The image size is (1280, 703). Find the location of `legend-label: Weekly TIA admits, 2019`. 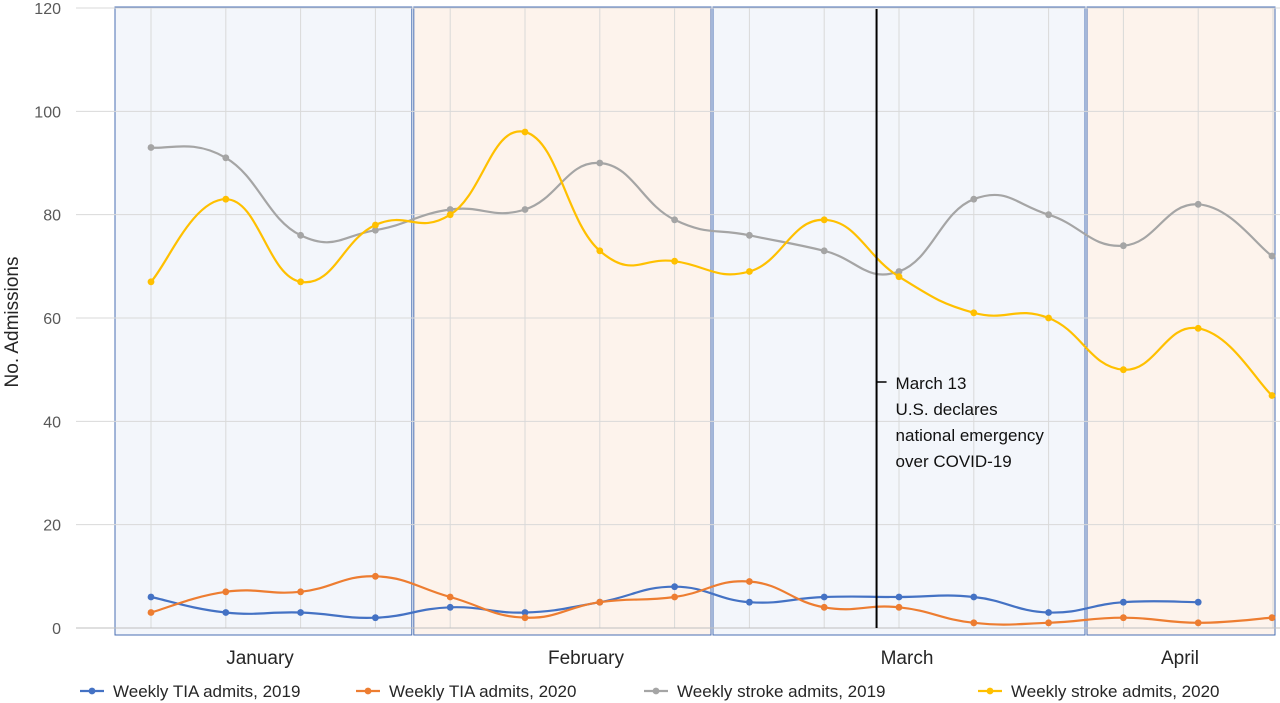

legend-label: Weekly TIA admits, 2019 is located at coordinates (206, 691).